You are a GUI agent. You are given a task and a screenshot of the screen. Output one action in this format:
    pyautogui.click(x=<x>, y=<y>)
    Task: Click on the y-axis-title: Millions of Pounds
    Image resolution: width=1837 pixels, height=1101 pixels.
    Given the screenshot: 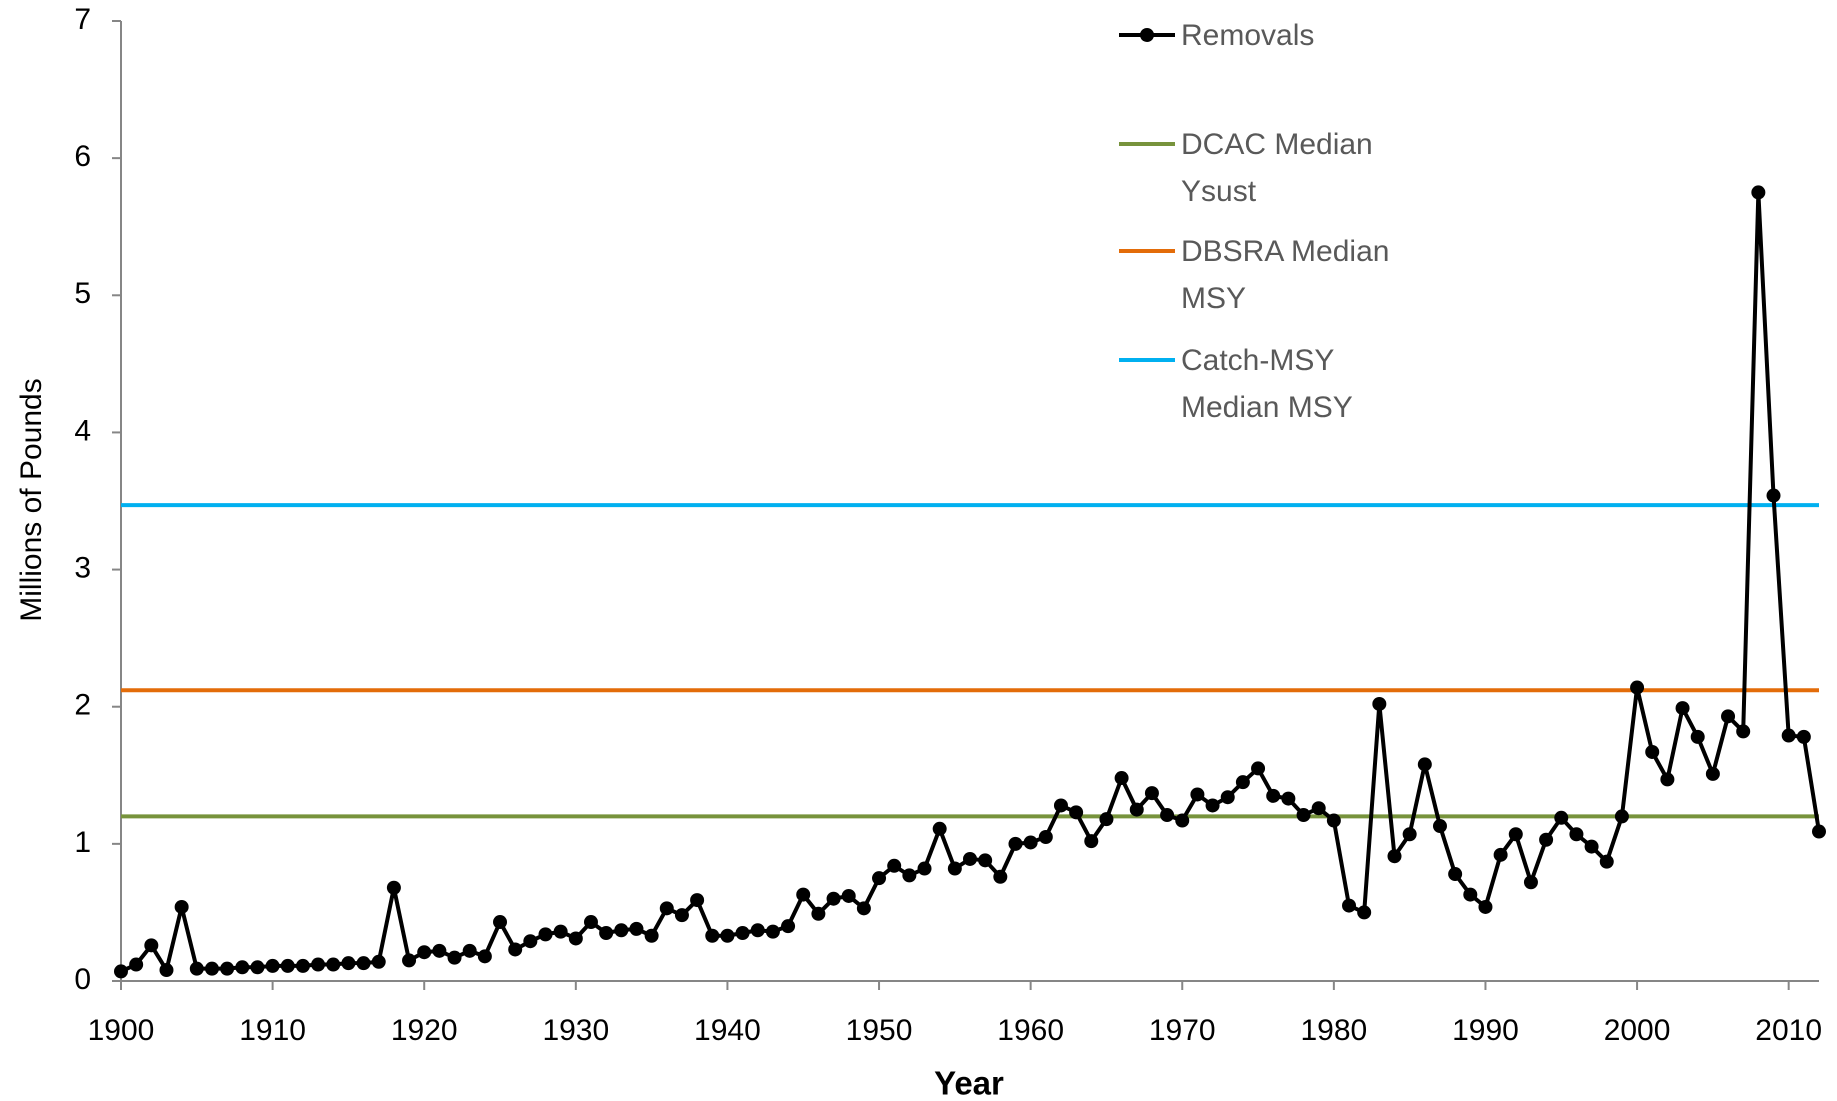 What is the action you would take?
    pyautogui.click(x=31, y=499)
    